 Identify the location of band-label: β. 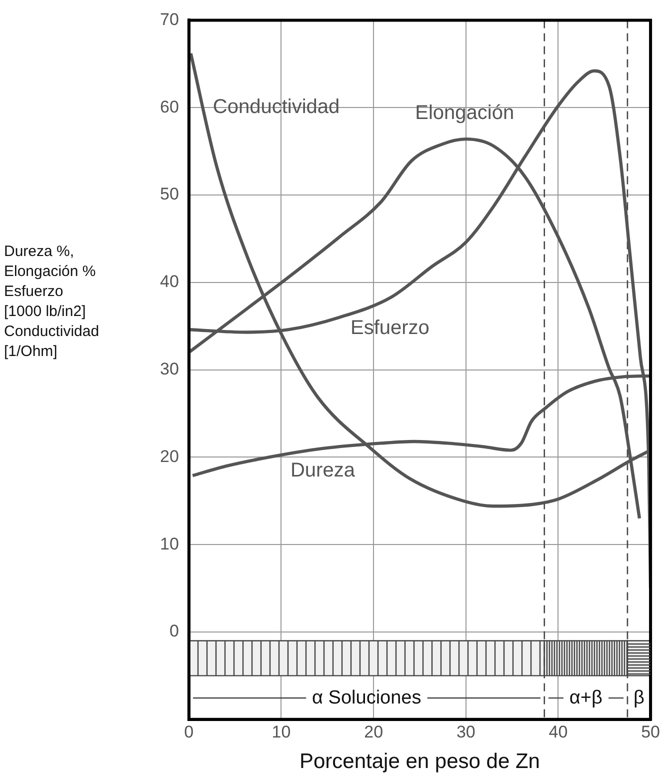
(639, 698).